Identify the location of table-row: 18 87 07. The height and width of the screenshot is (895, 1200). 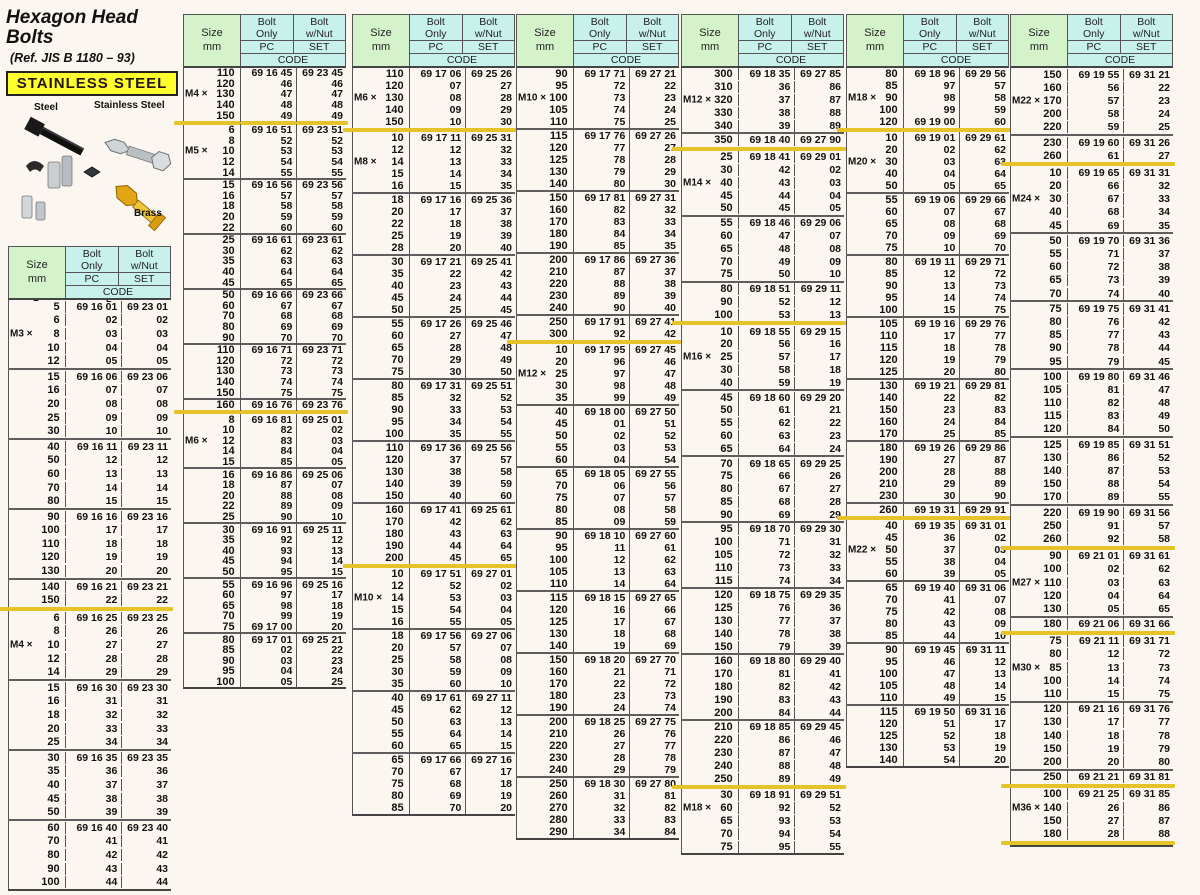
(264, 485).